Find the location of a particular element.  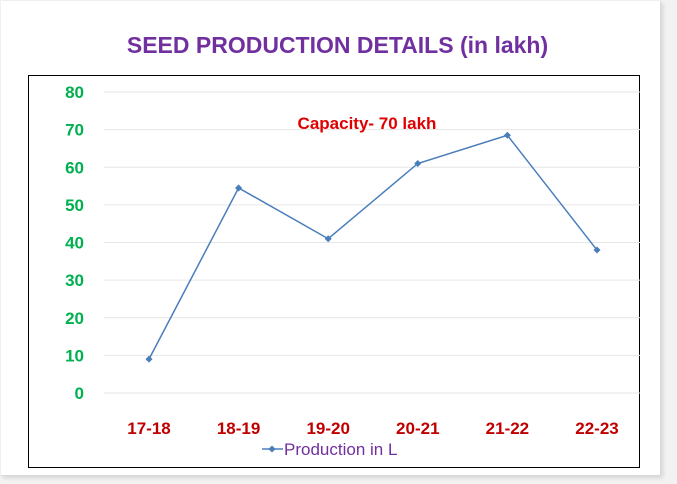

x-tick-label: 17-18 is located at coordinates (148, 428).